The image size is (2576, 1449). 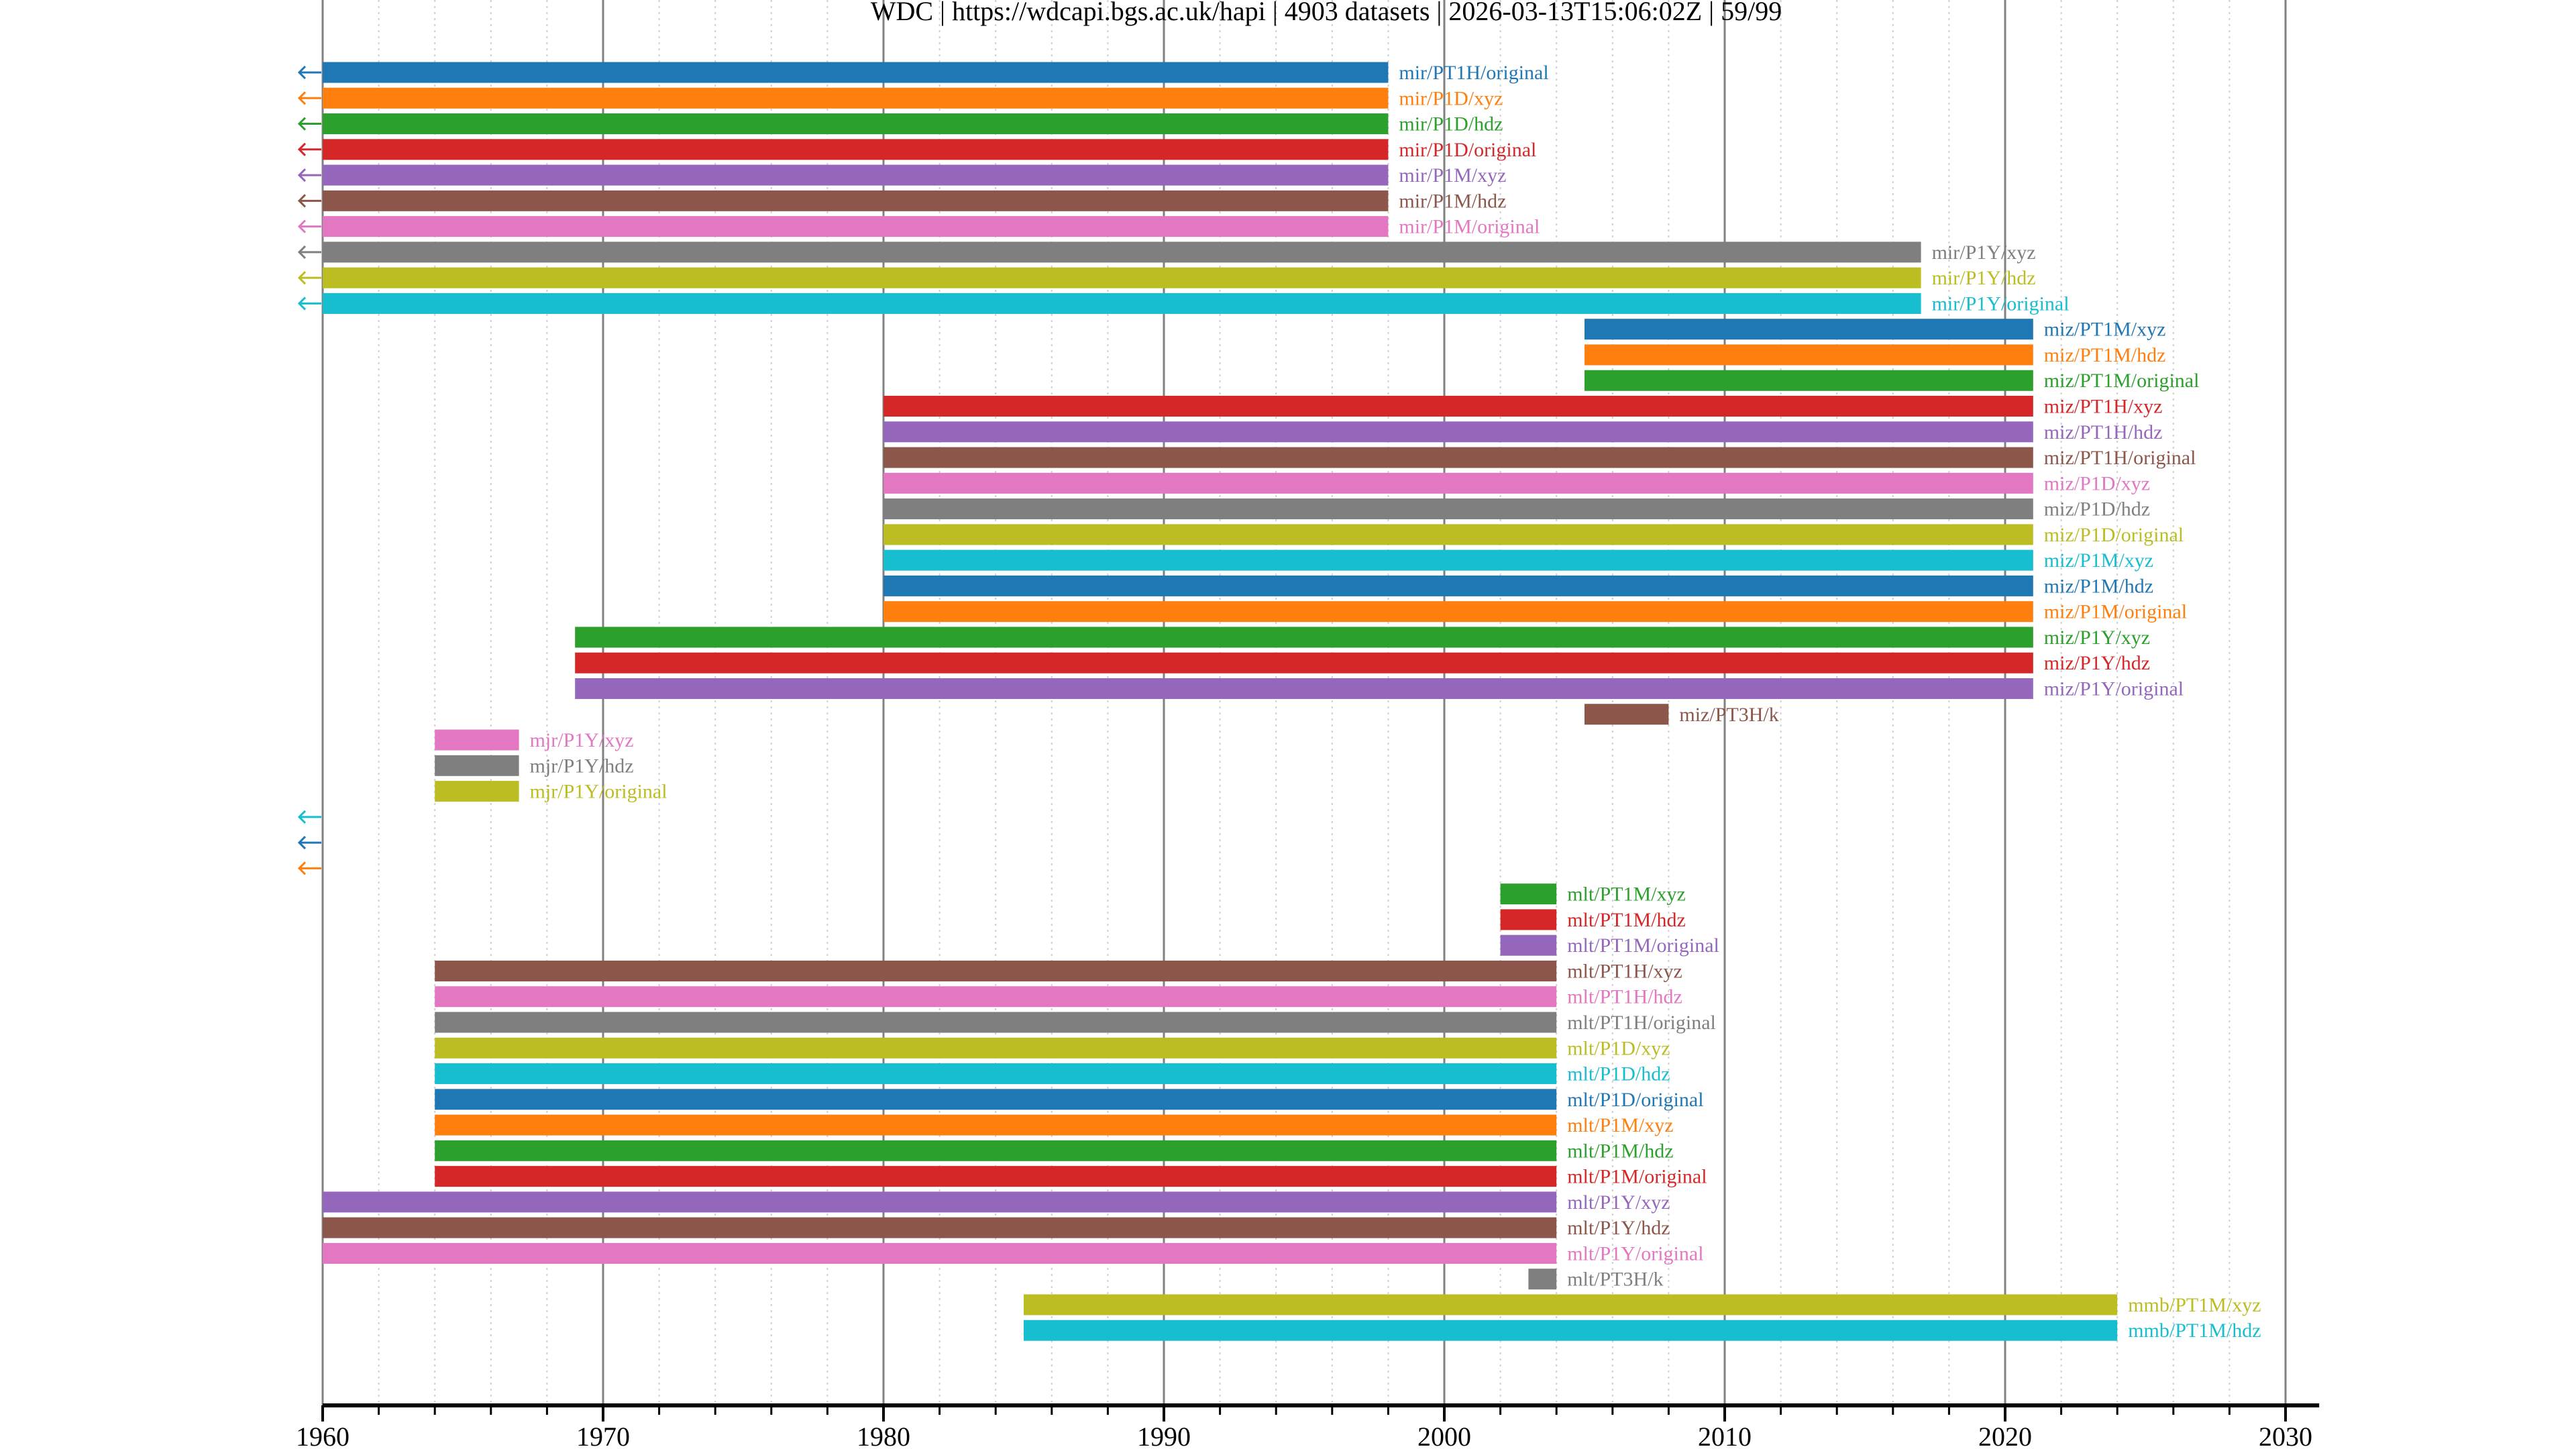 What do you see at coordinates (1620, 1125) in the screenshot?
I see `dataset-label: mlt/P1M/xyz` at bounding box center [1620, 1125].